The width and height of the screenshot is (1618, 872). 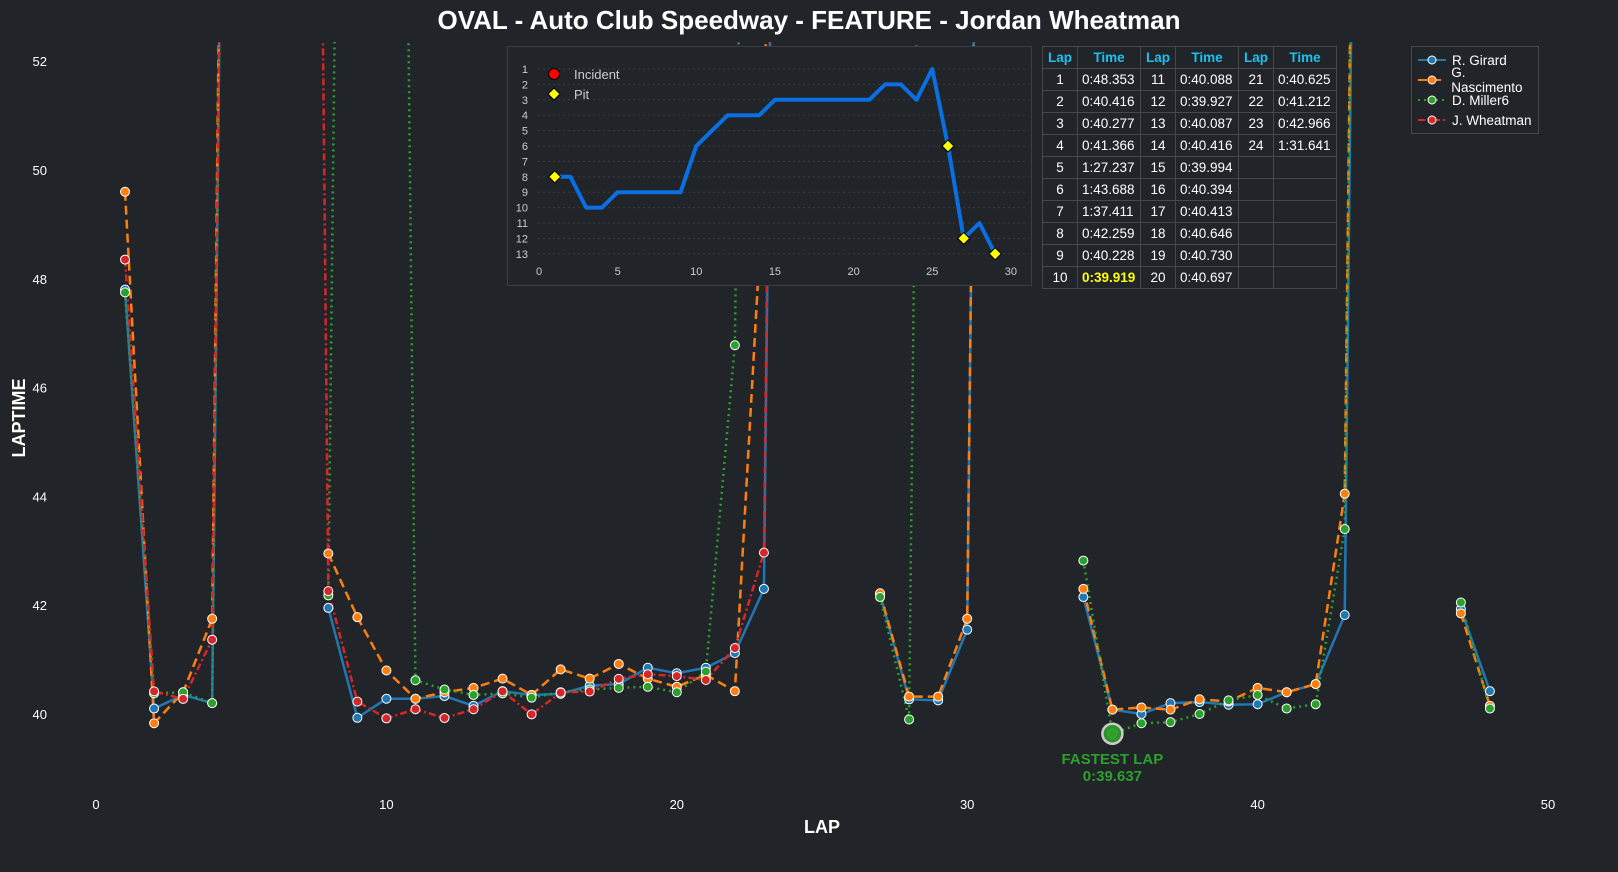 I want to click on x-tick-label: 15, so click(x=775, y=272).